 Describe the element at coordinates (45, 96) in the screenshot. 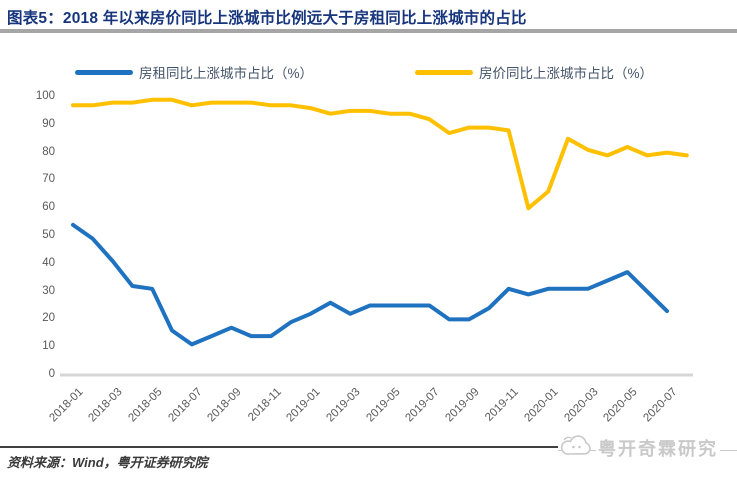

I see `y-tick-label: 100` at that location.